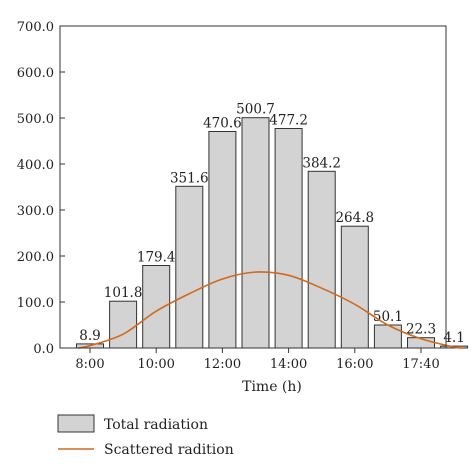 The image size is (474, 474). Describe the element at coordinates (155, 364) in the screenshot. I see `x-tick-label: 10:00` at that location.